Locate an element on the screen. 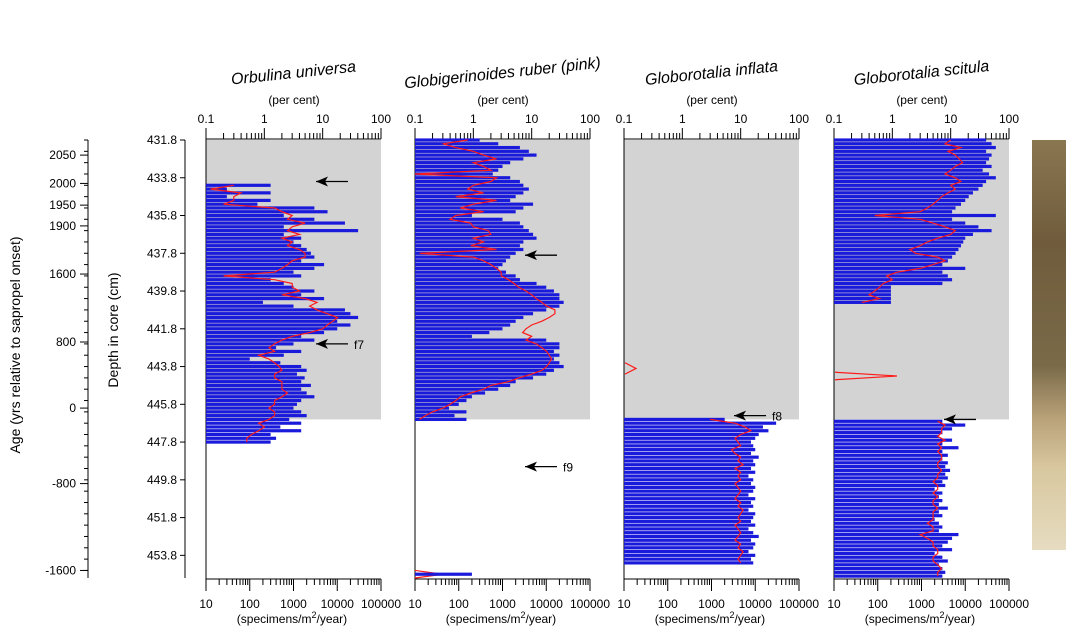  age-tick-label: 1900 is located at coordinates (62, 226).